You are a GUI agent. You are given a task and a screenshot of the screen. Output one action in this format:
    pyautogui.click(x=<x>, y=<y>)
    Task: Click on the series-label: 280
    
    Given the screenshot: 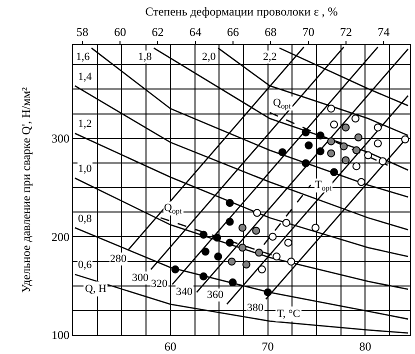 What is the action you would take?
    pyautogui.click(x=118, y=259)
    